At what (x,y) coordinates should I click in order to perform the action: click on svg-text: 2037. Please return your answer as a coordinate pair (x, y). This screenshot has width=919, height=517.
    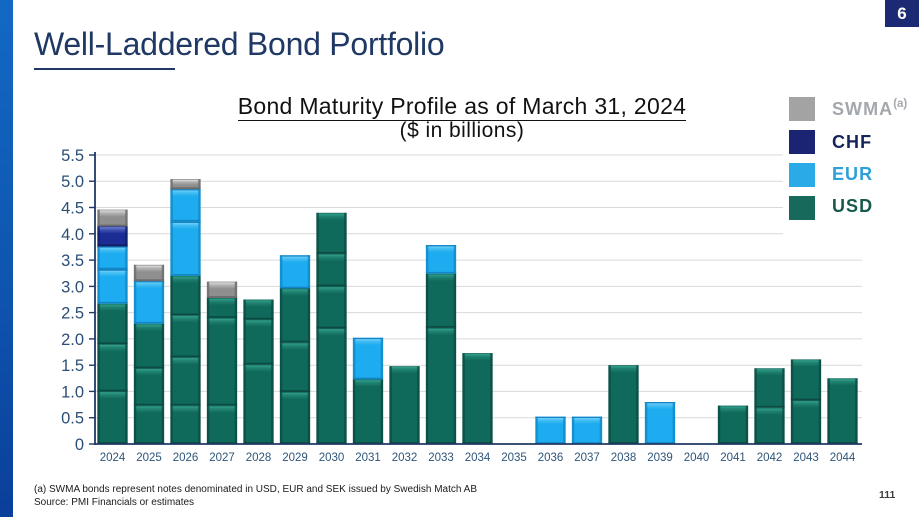
    Looking at the image, I should click on (587, 458).